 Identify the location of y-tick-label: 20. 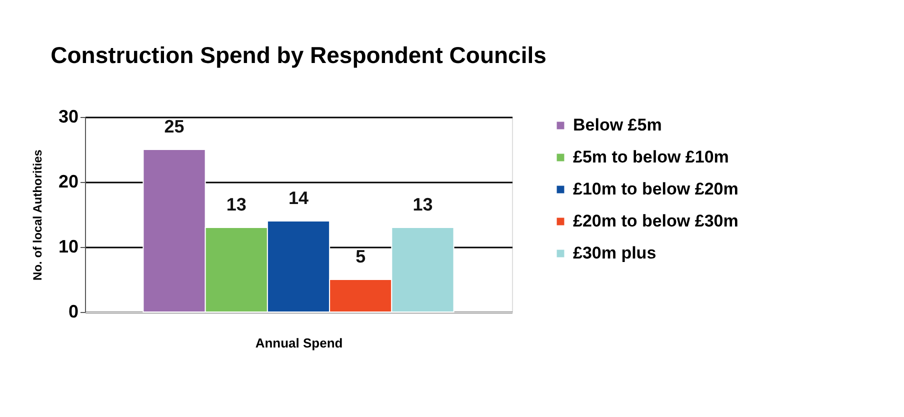
(68, 182).